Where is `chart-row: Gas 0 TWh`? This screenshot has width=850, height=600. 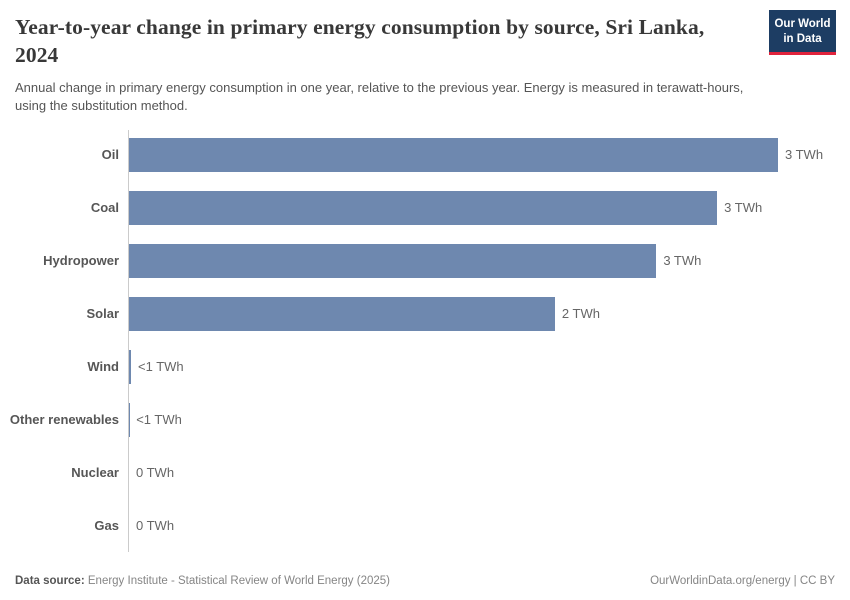 chart-row: Gas 0 TWh is located at coordinates (425, 525).